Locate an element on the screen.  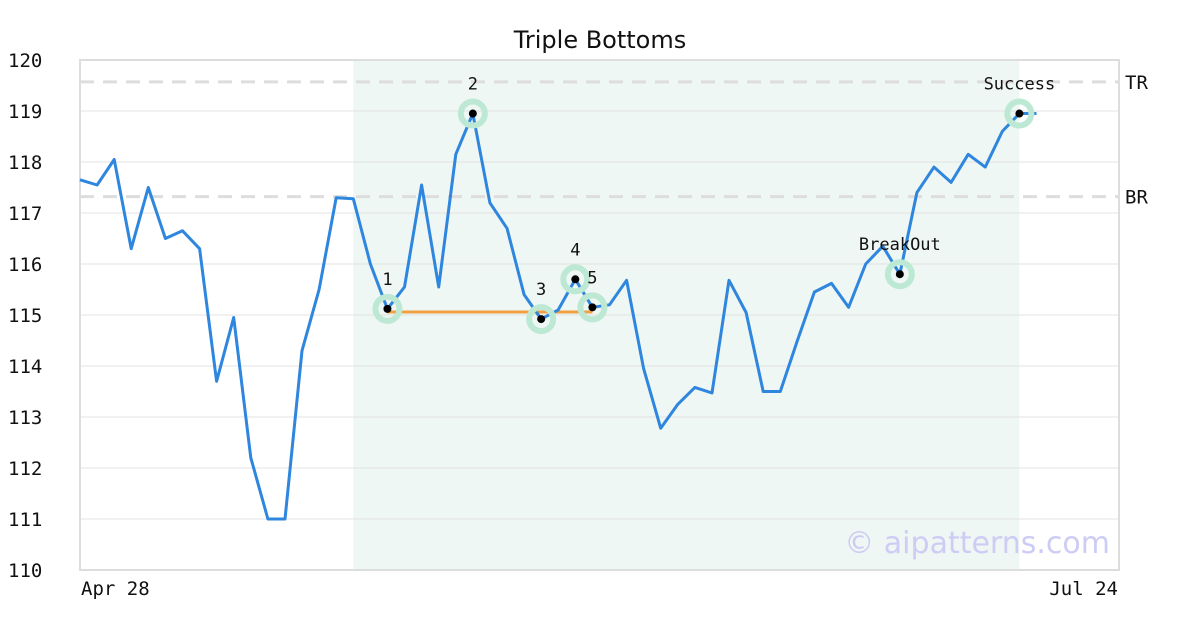
y-tick-label: 111 is located at coordinates (25, 520).